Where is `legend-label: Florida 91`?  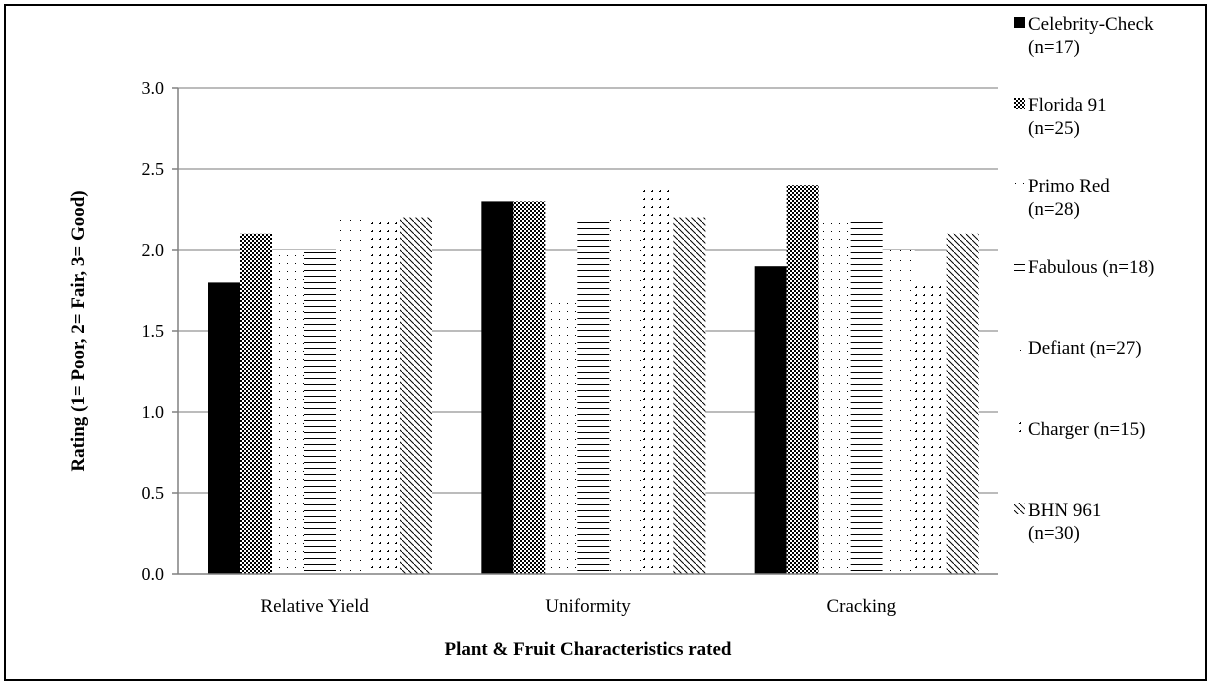
legend-label: Florida 91 is located at coordinates (1067, 105).